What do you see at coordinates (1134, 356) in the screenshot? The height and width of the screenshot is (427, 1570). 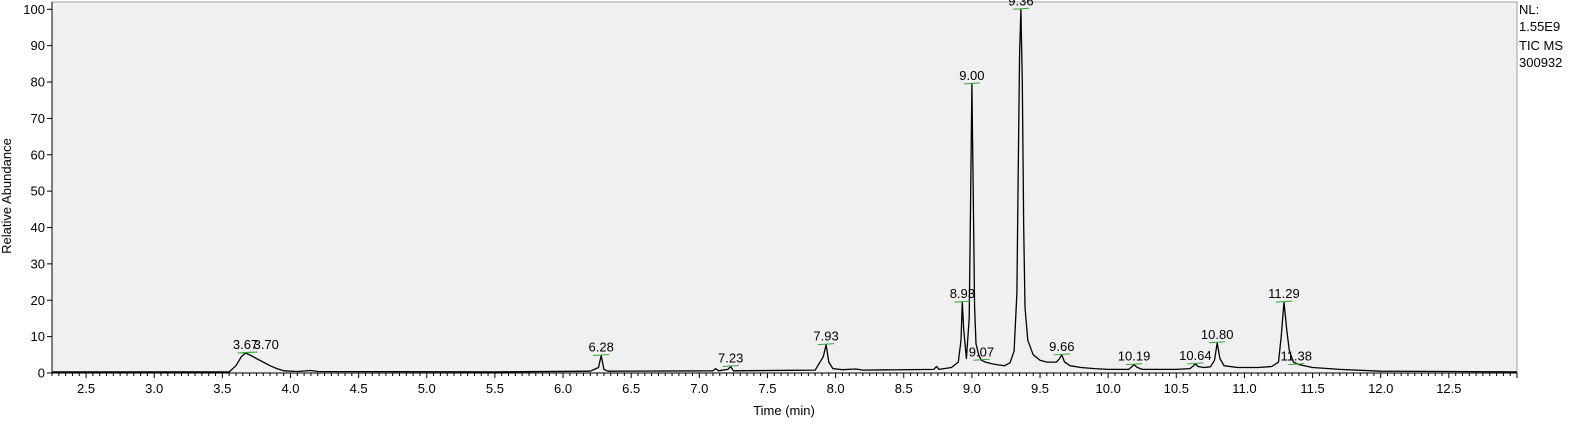 I see `peak-label: 10.19` at bounding box center [1134, 356].